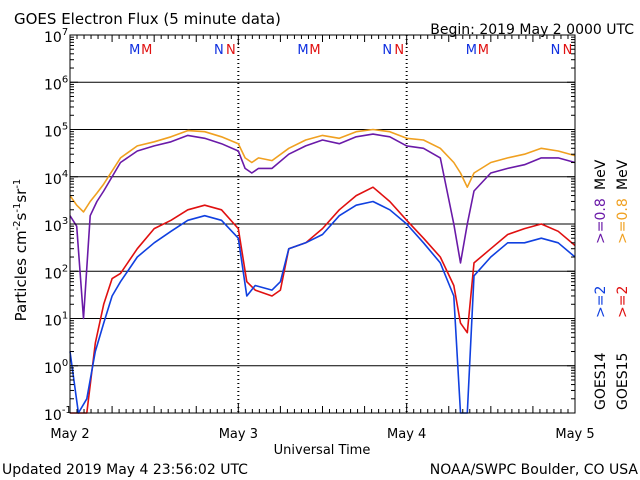  Describe the element at coordinates (601, 221) in the screenshot. I see `legend-g14-high: >=0.8` at that location.